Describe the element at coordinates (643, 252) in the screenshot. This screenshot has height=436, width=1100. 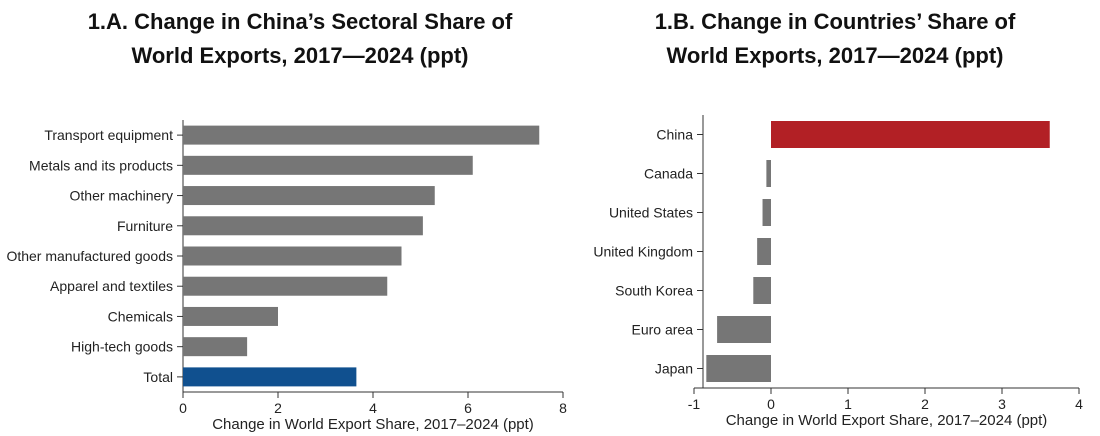
I see `y-tick-label-united-kingdom: United Kingdom` at that location.